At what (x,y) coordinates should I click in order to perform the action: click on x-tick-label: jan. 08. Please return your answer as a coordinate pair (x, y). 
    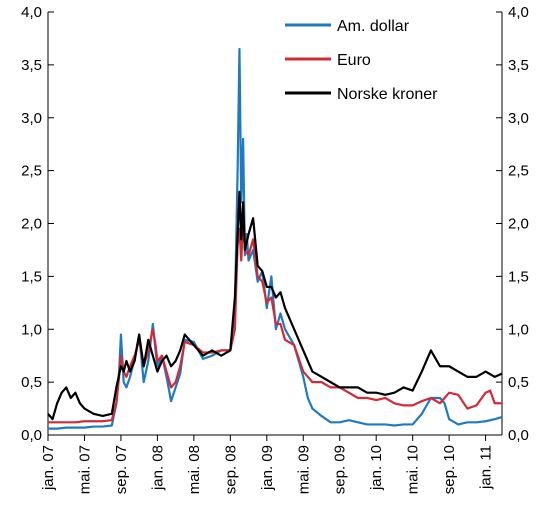
    Looking at the image, I should click on (157, 468).